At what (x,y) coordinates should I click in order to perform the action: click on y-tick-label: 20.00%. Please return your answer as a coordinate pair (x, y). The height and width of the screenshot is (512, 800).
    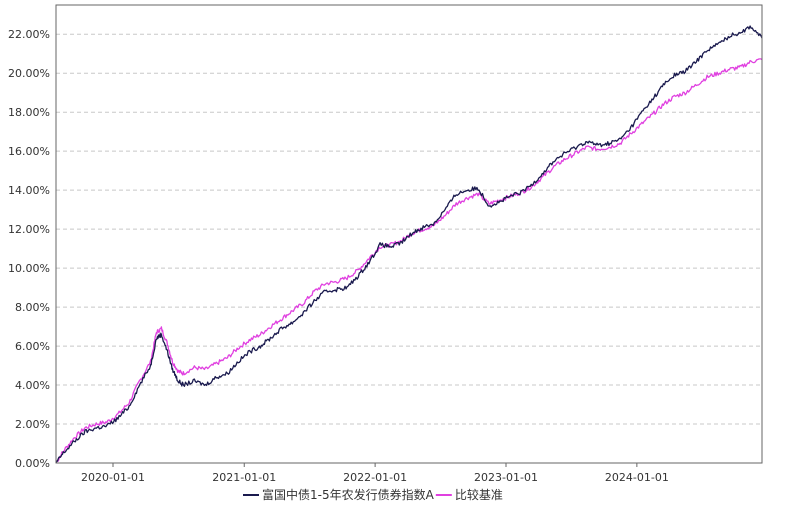
    Looking at the image, I should click on (29, 73).